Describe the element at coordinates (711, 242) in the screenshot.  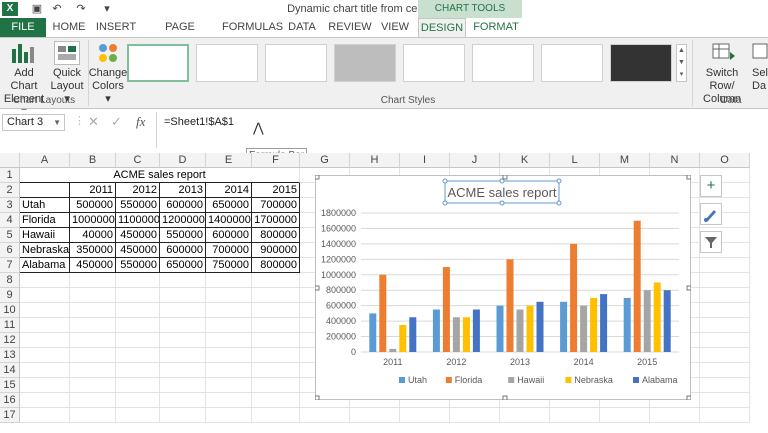
I see `chart-filters-funnel-icon` at that location.